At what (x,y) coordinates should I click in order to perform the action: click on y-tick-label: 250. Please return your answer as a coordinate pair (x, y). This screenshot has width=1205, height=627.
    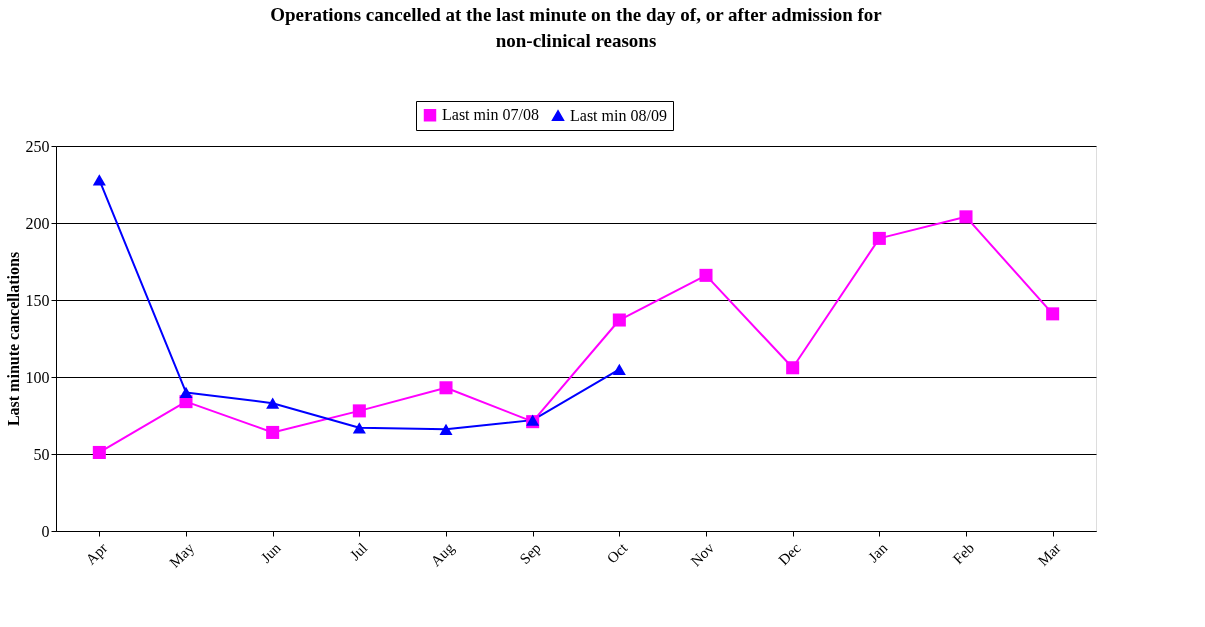
    Looking at the image, I should click on (37, 146).